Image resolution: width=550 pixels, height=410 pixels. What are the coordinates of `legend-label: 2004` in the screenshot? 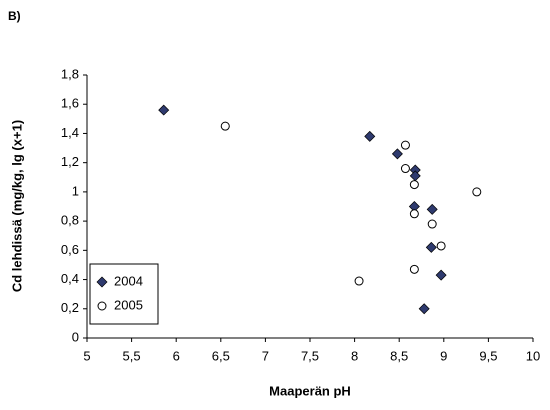 It's located at (128, 280).